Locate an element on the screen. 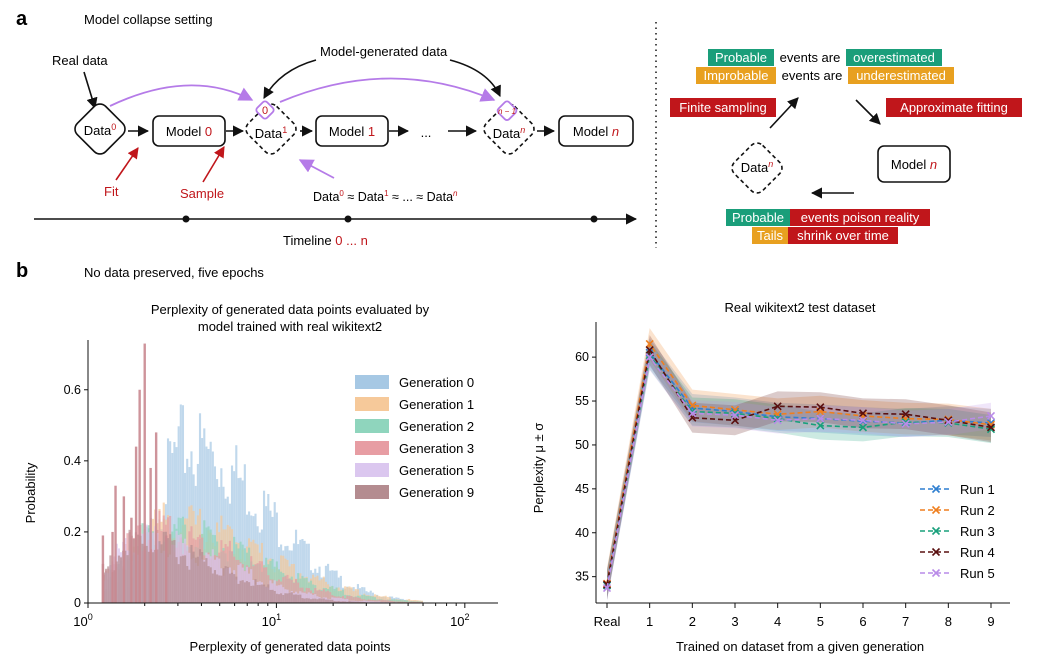  svg-text: Model 1 is located at coordinates (352, 131).